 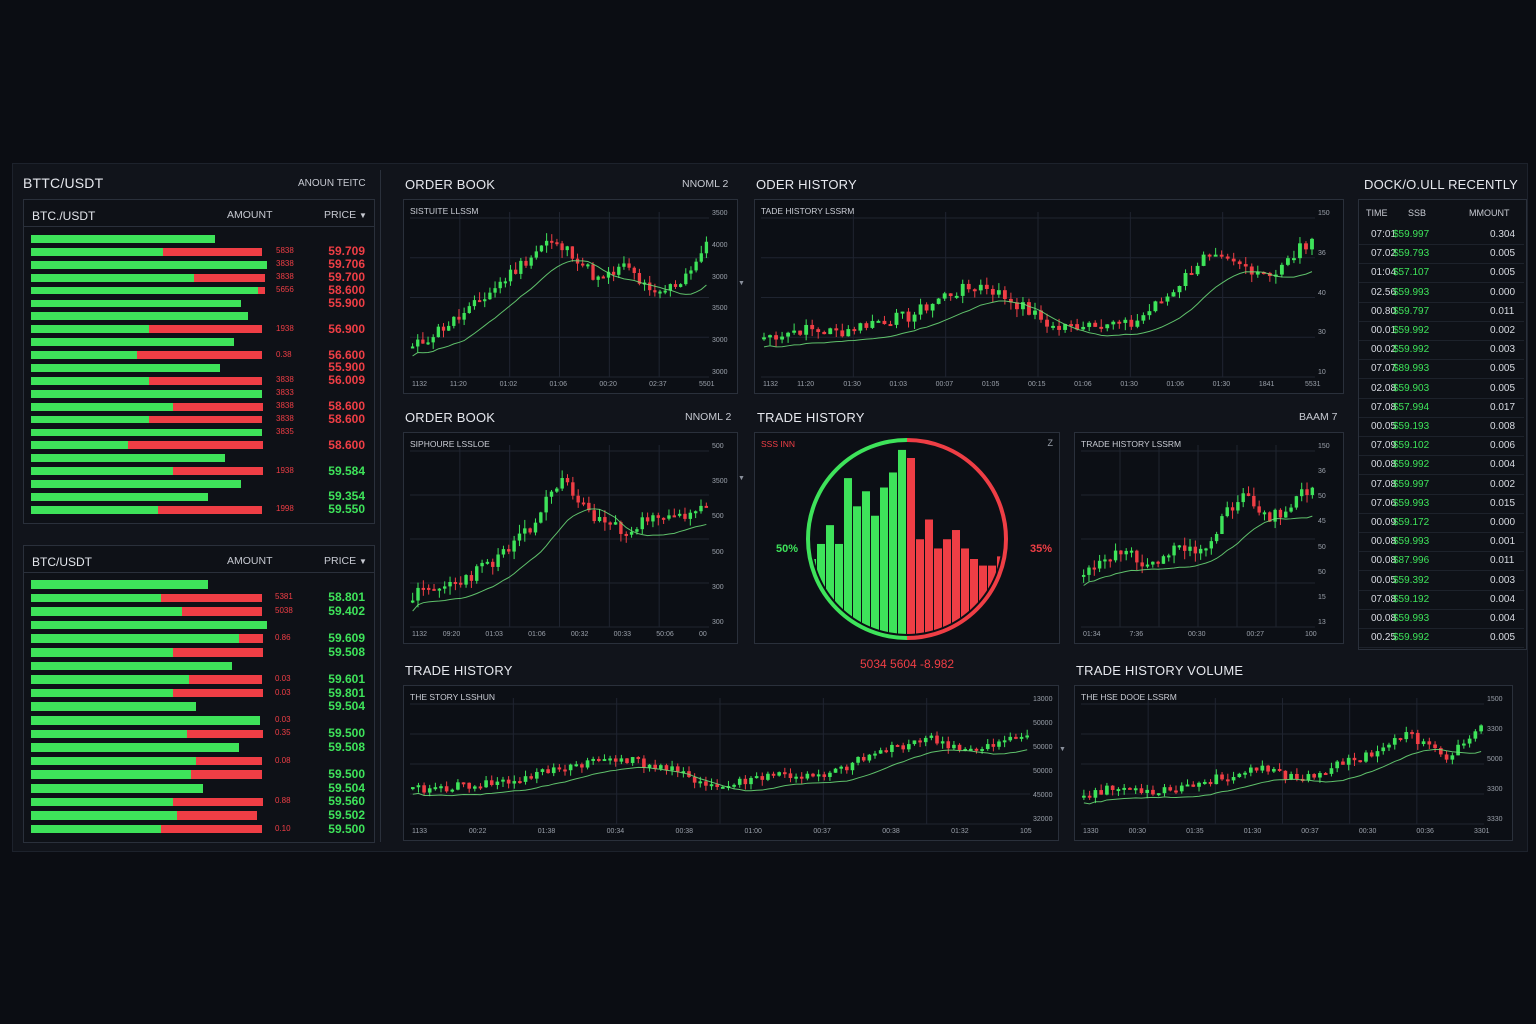 What do you see at coordinates (345, 215) in the screenshot?
I see `book1-price-header: PRICE ▼` at bounding box center [345, 215].